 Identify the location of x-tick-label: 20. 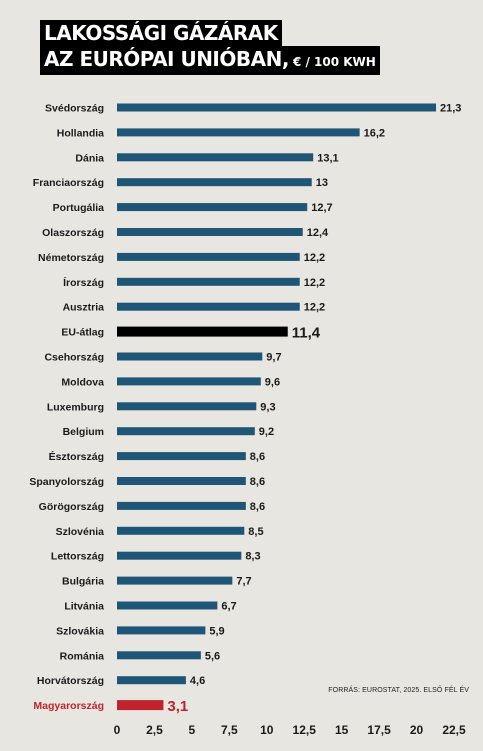
(417, 730).